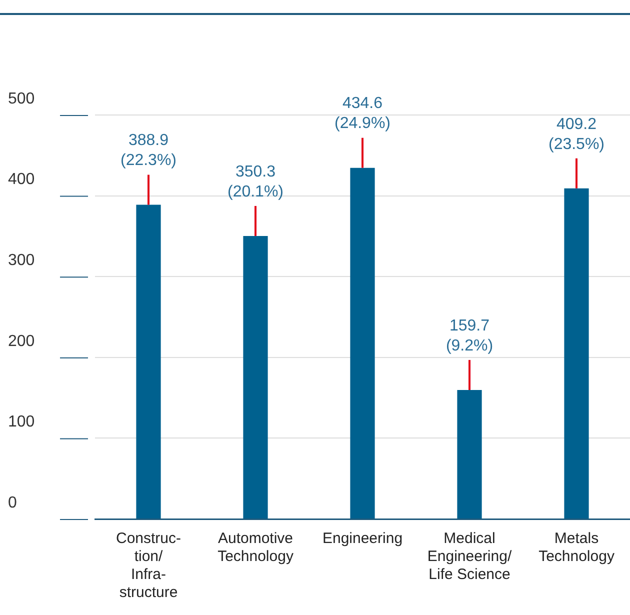  Describe the element at coordinates (149, 566) in the screenshot. I see `x-tick-label: Construc- tion/ Infra- structure` at that location.